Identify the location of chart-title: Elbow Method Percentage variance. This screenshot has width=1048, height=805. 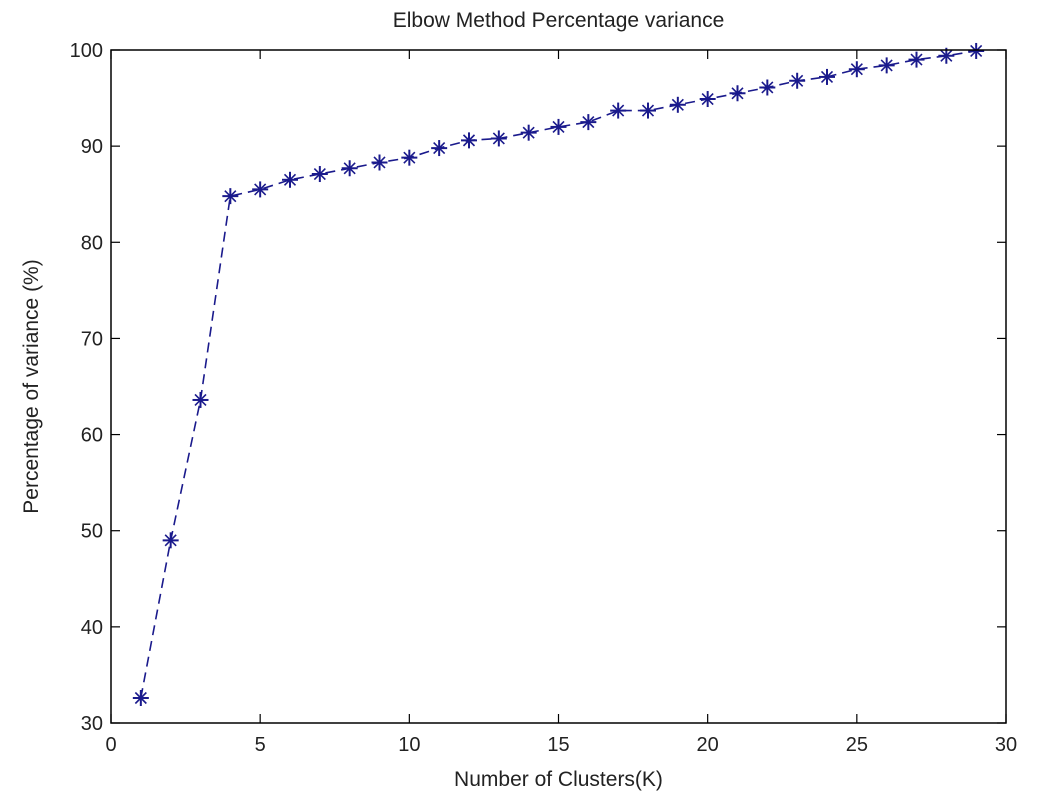
(559, 20).